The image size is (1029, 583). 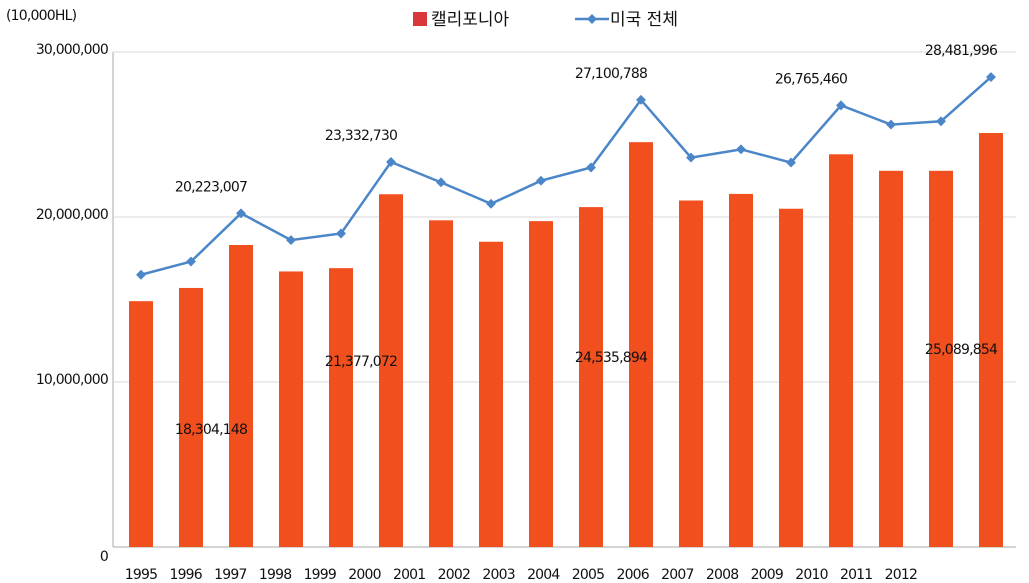 I want to click on y-tick-label: 0, so click(x=104, y=557).